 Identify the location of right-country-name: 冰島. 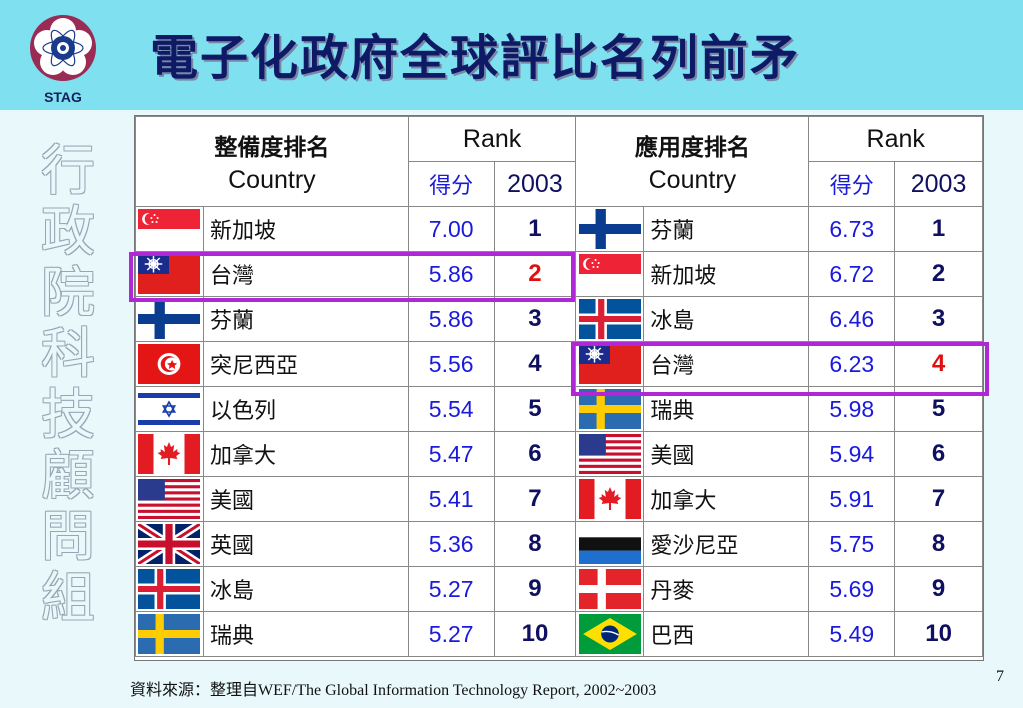
(726, 319).